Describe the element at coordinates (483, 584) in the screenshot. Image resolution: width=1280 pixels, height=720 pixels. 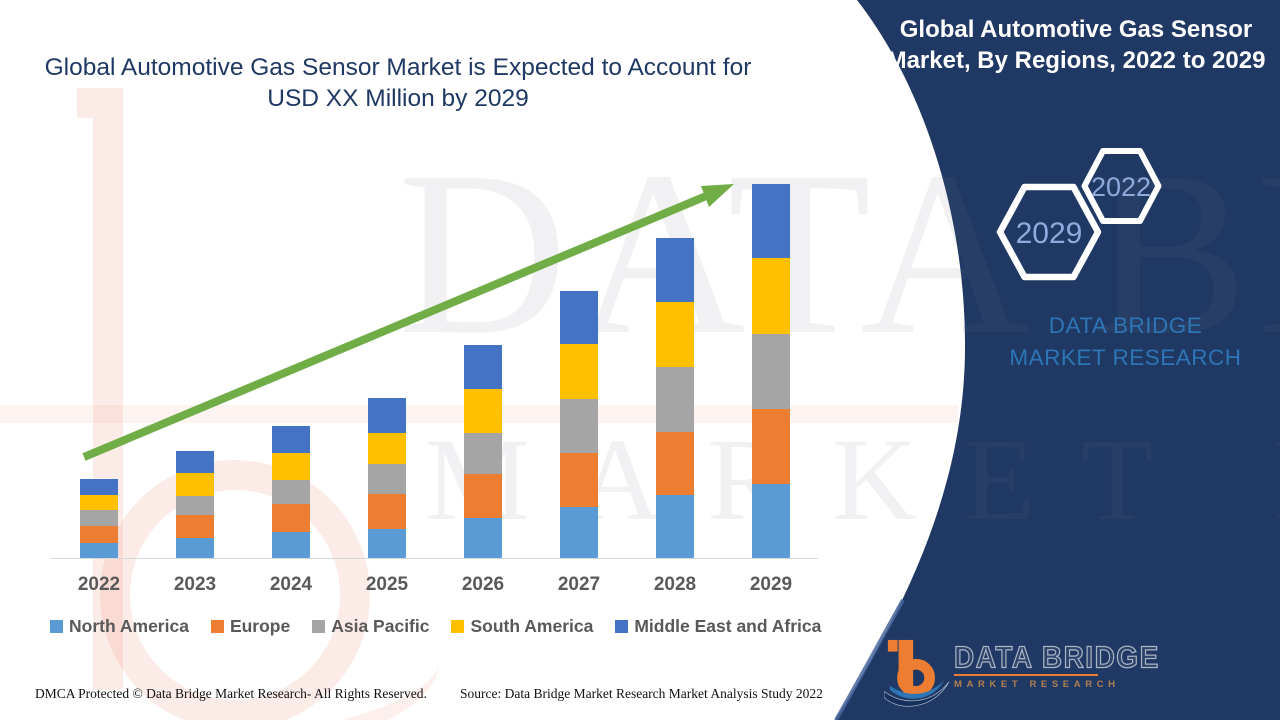
I see `x-axis-label-2026: 2026` at that location.